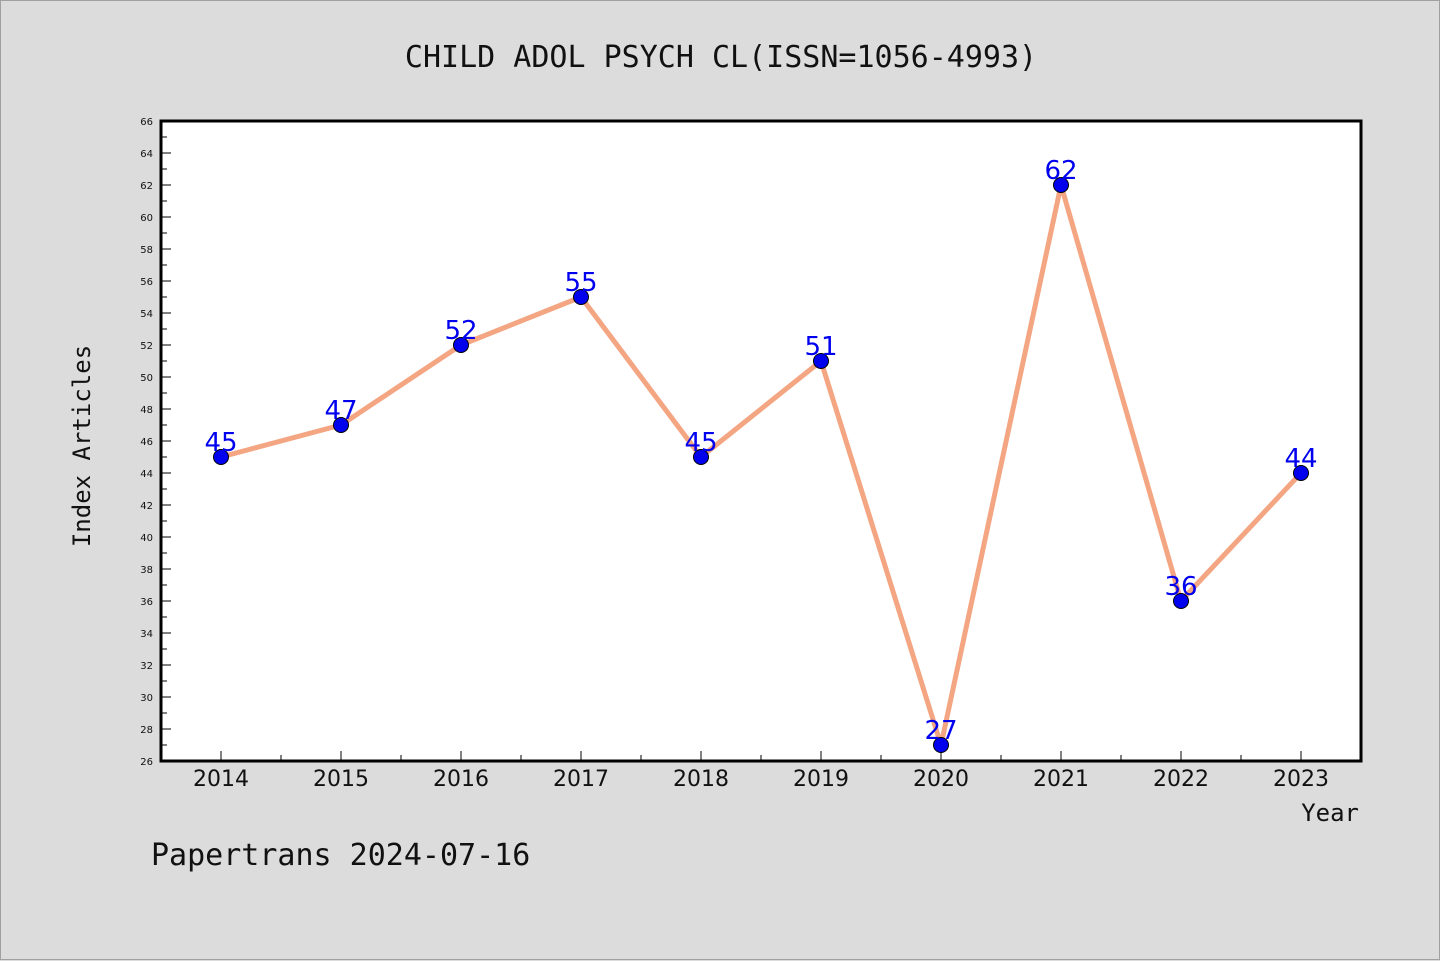  What do you see at coordinates (701, 779) in the screenshot?
I see `x-tick-label: 2018` at bounding box center [701, 779].